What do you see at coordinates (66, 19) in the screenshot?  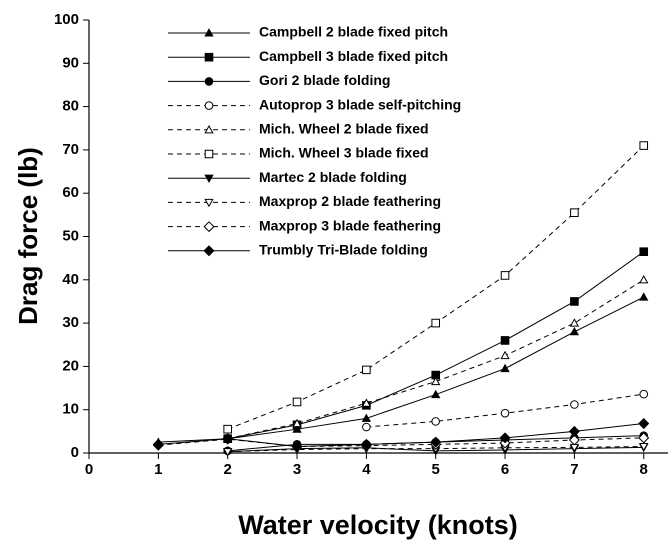 I see `y-tick-label: 100` at bounding box center [66, 19].